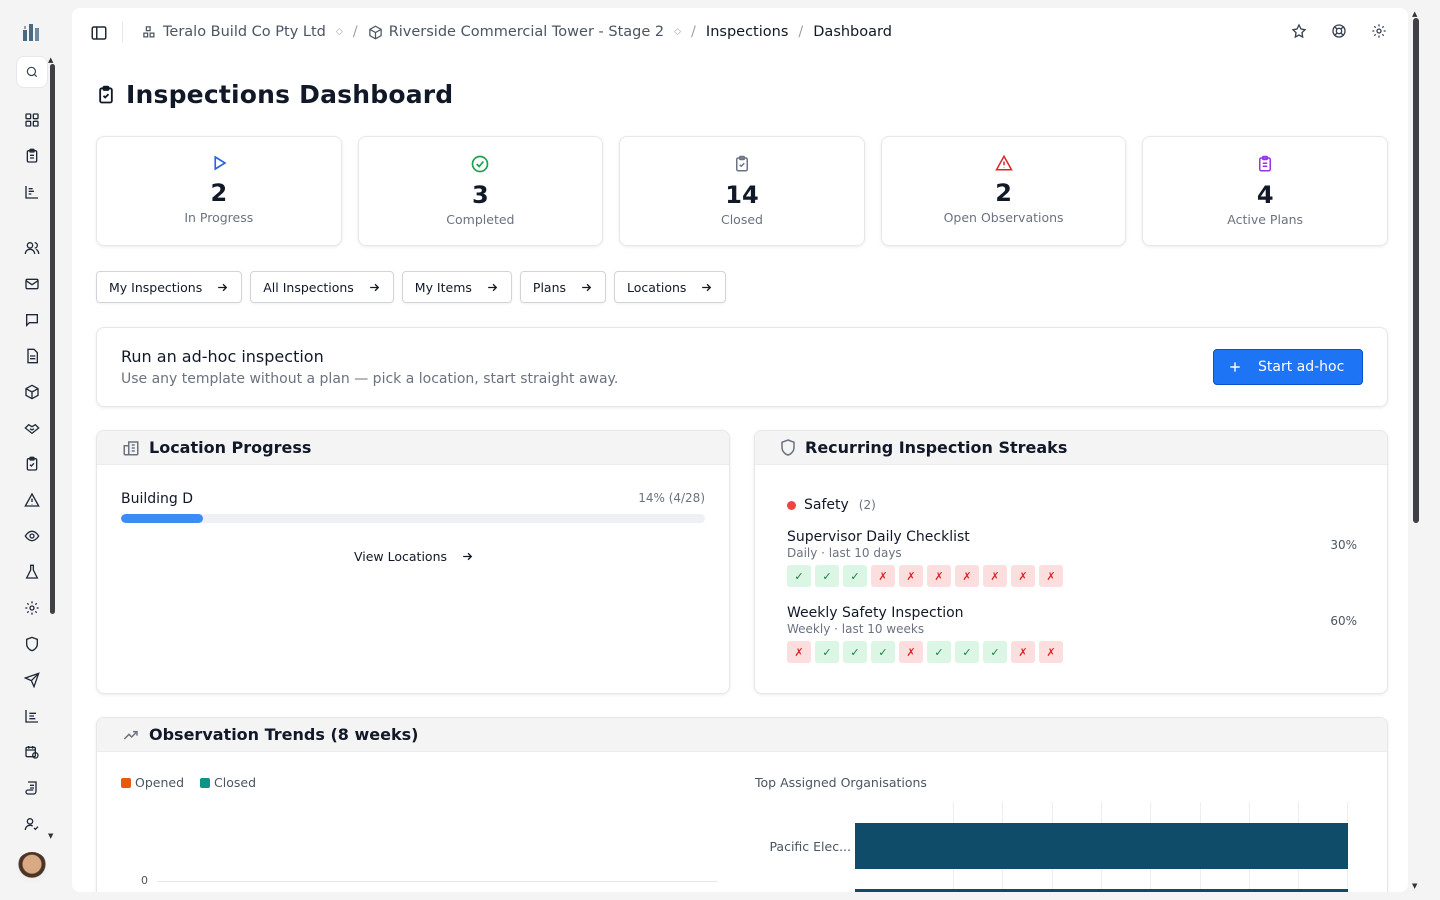 The image size is (1440, 900). Describe the element at coordinates (844, 553) in the screenshot. I see `streak-meta: Daily · last 10 days` at that location.